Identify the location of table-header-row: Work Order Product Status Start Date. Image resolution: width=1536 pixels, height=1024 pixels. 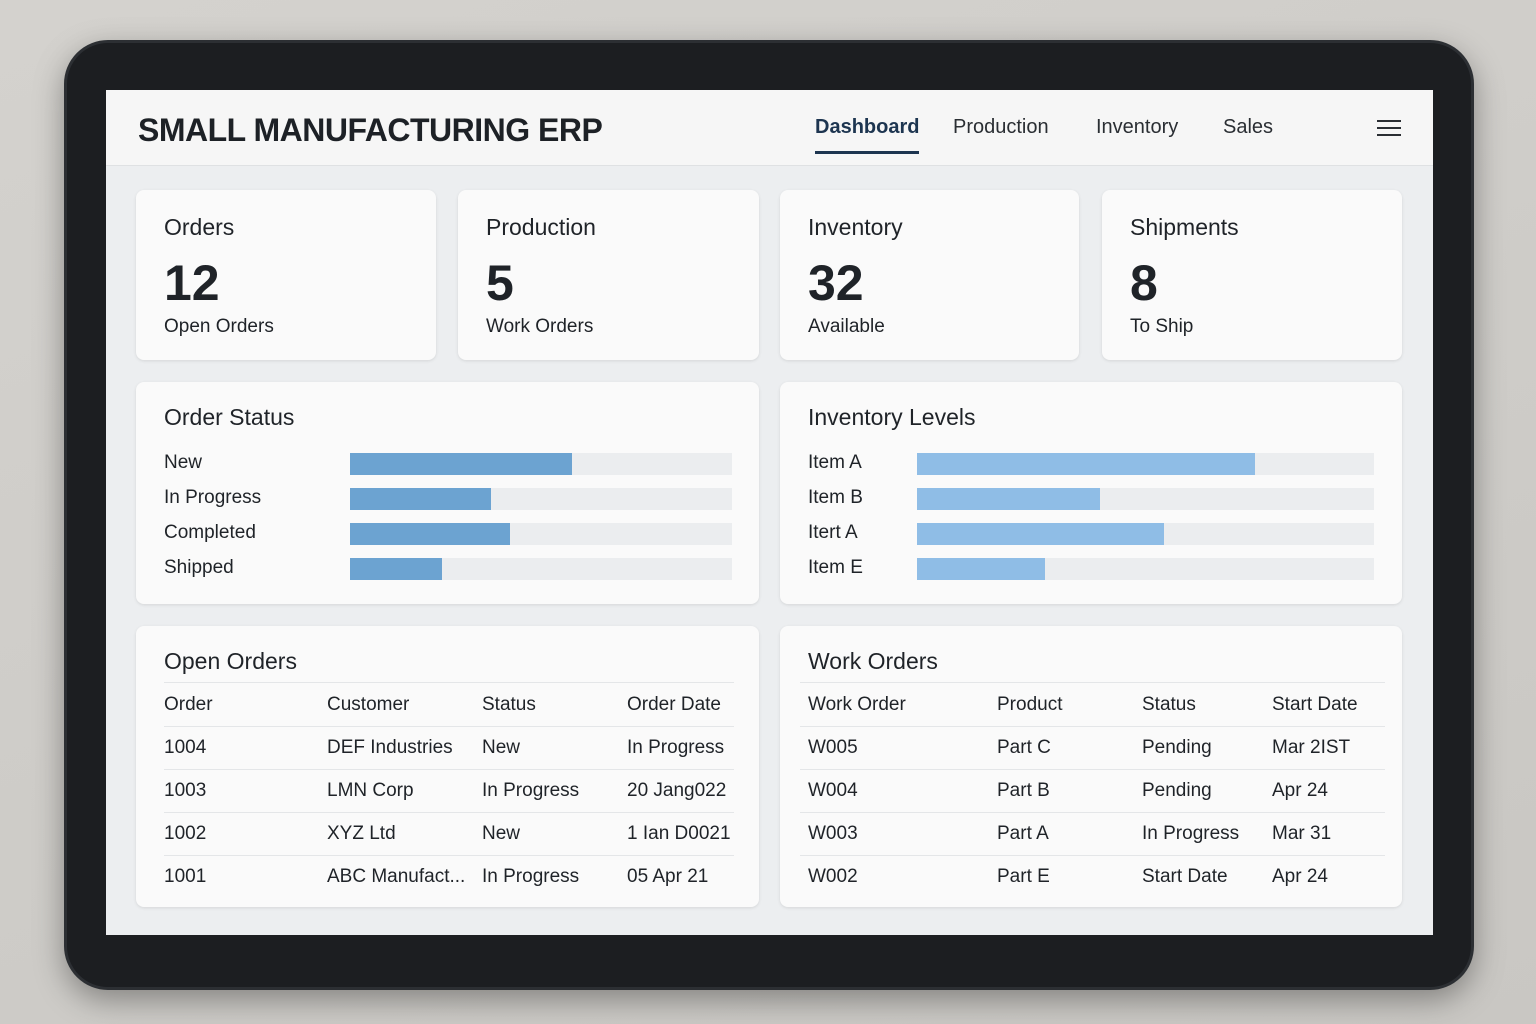
(1092, 704).